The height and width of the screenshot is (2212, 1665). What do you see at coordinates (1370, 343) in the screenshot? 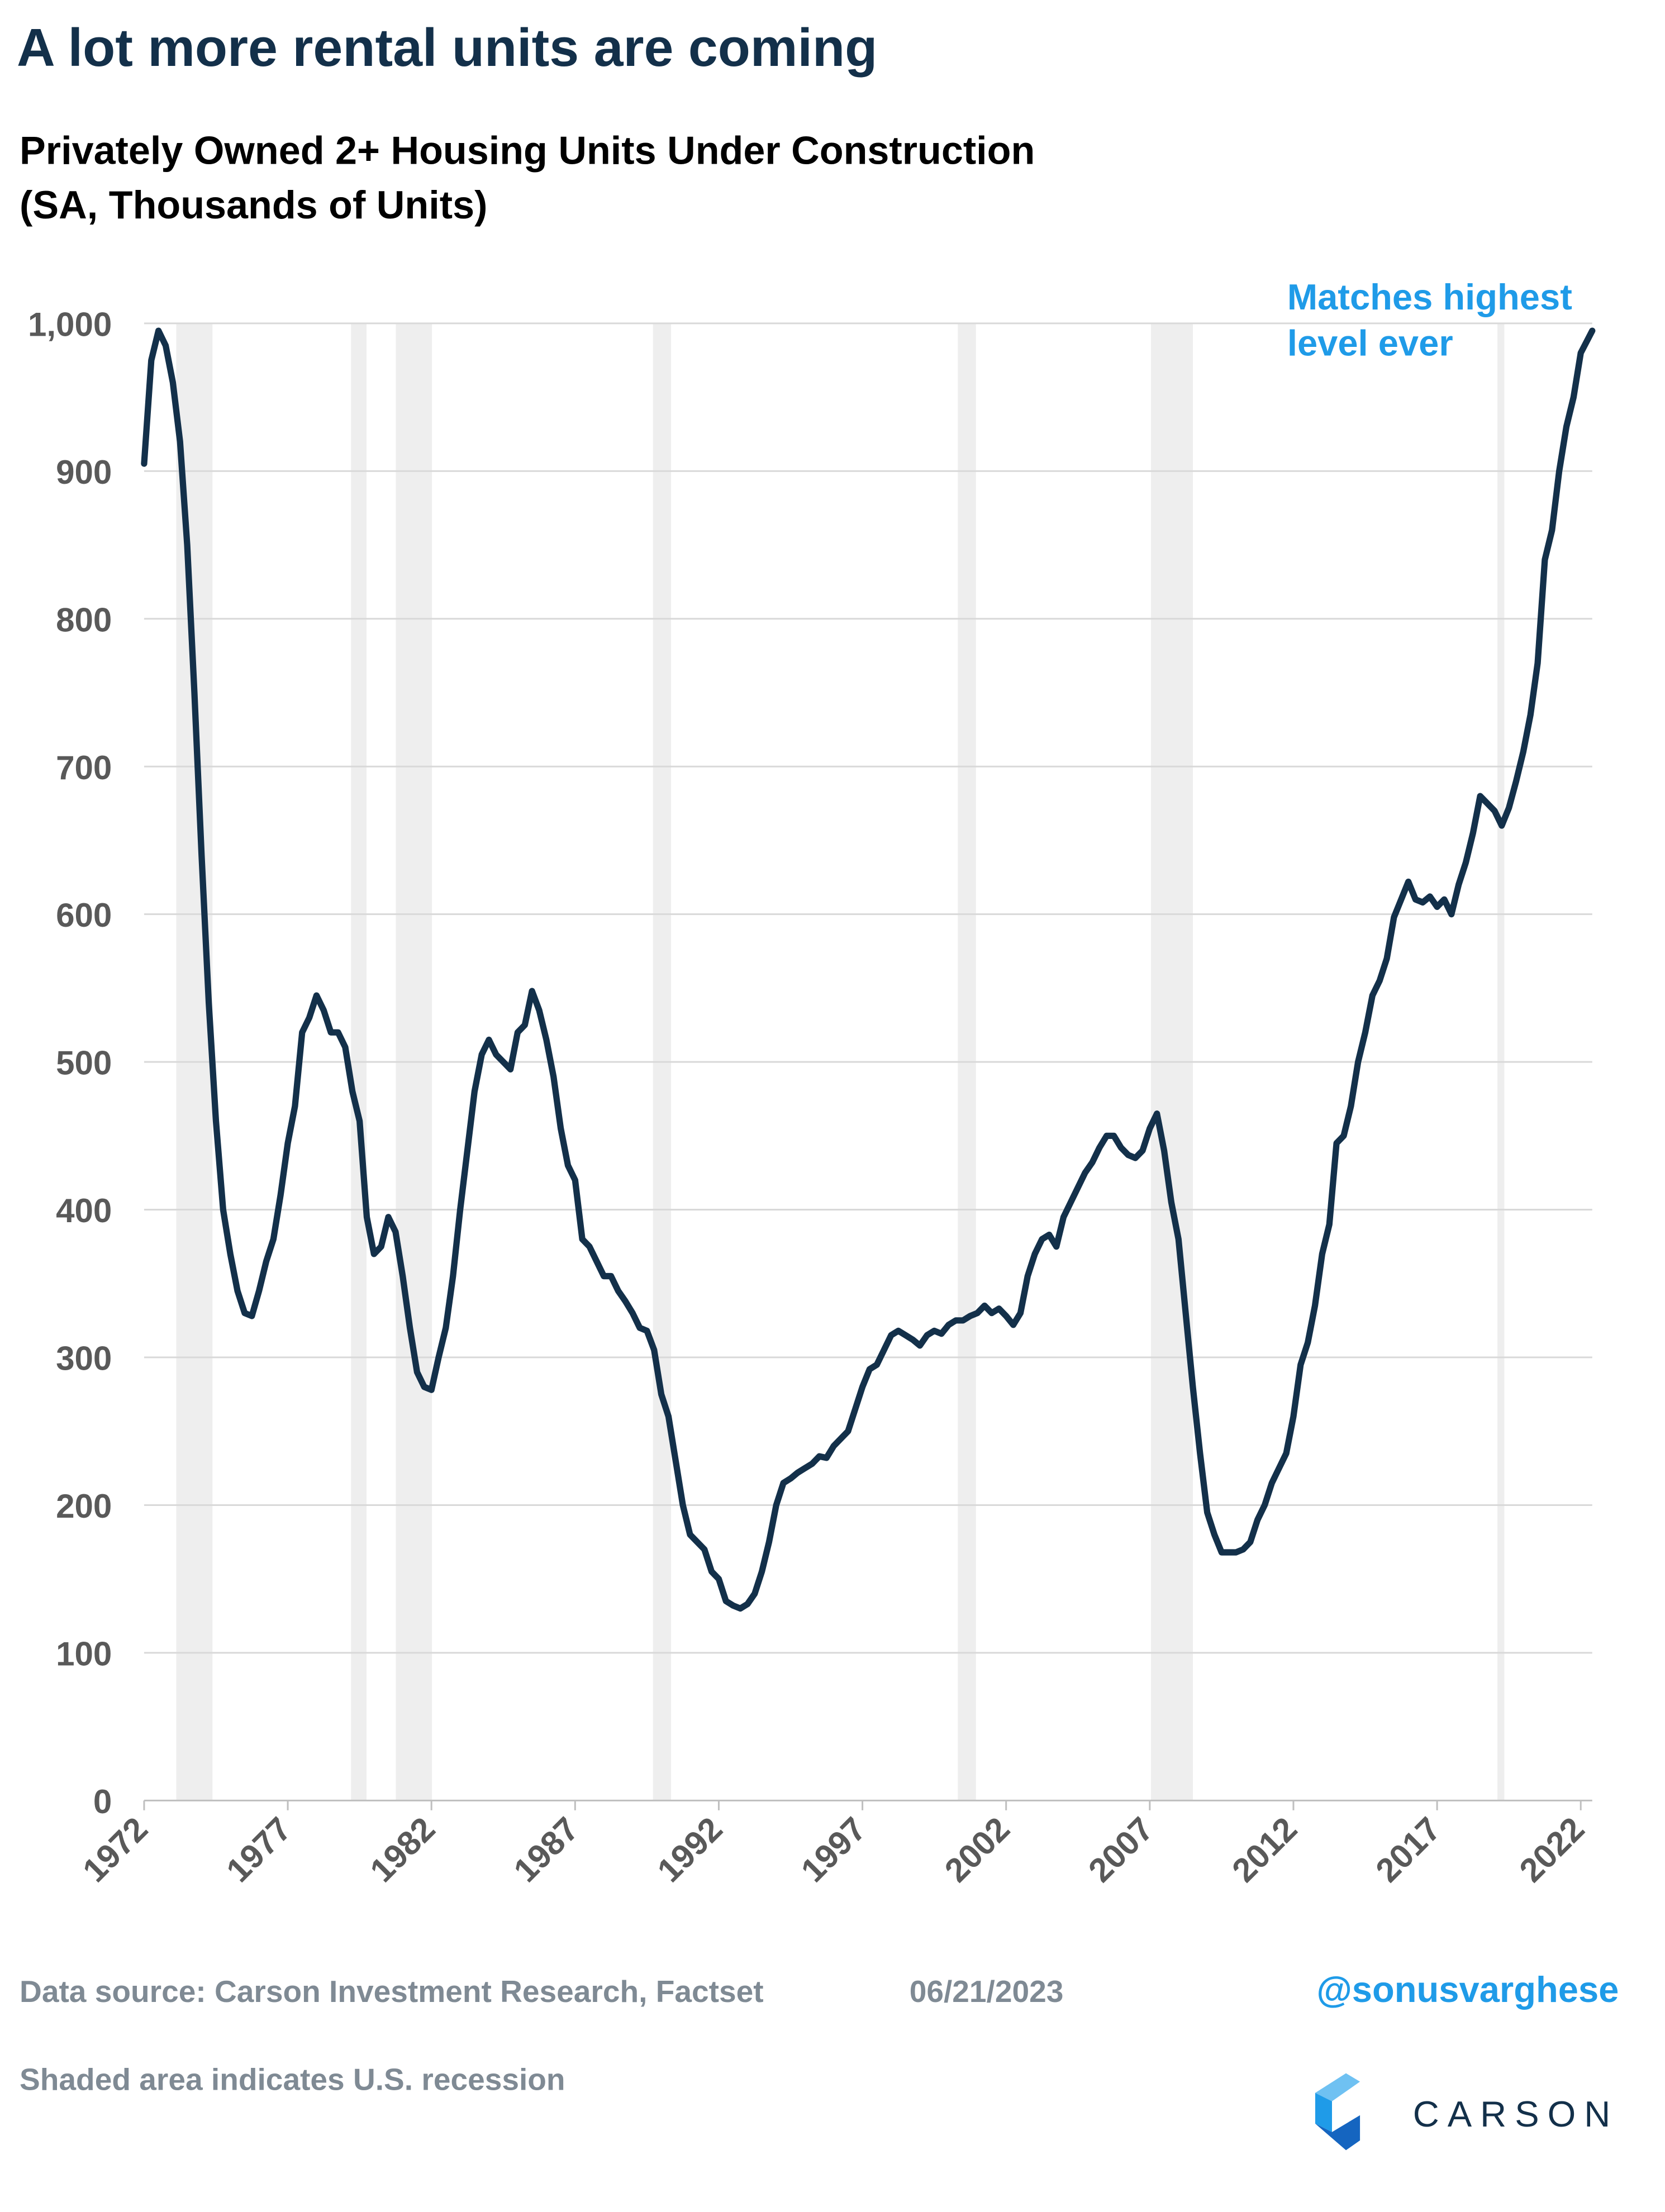
I see `annotation: level ever` at bounding box center [1370, 343].